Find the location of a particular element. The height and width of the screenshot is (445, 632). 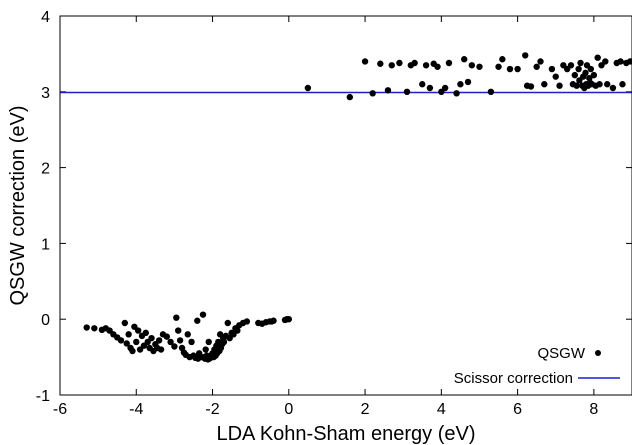

legend: QSGW Scissor correction is located at coordinates (537, 366).